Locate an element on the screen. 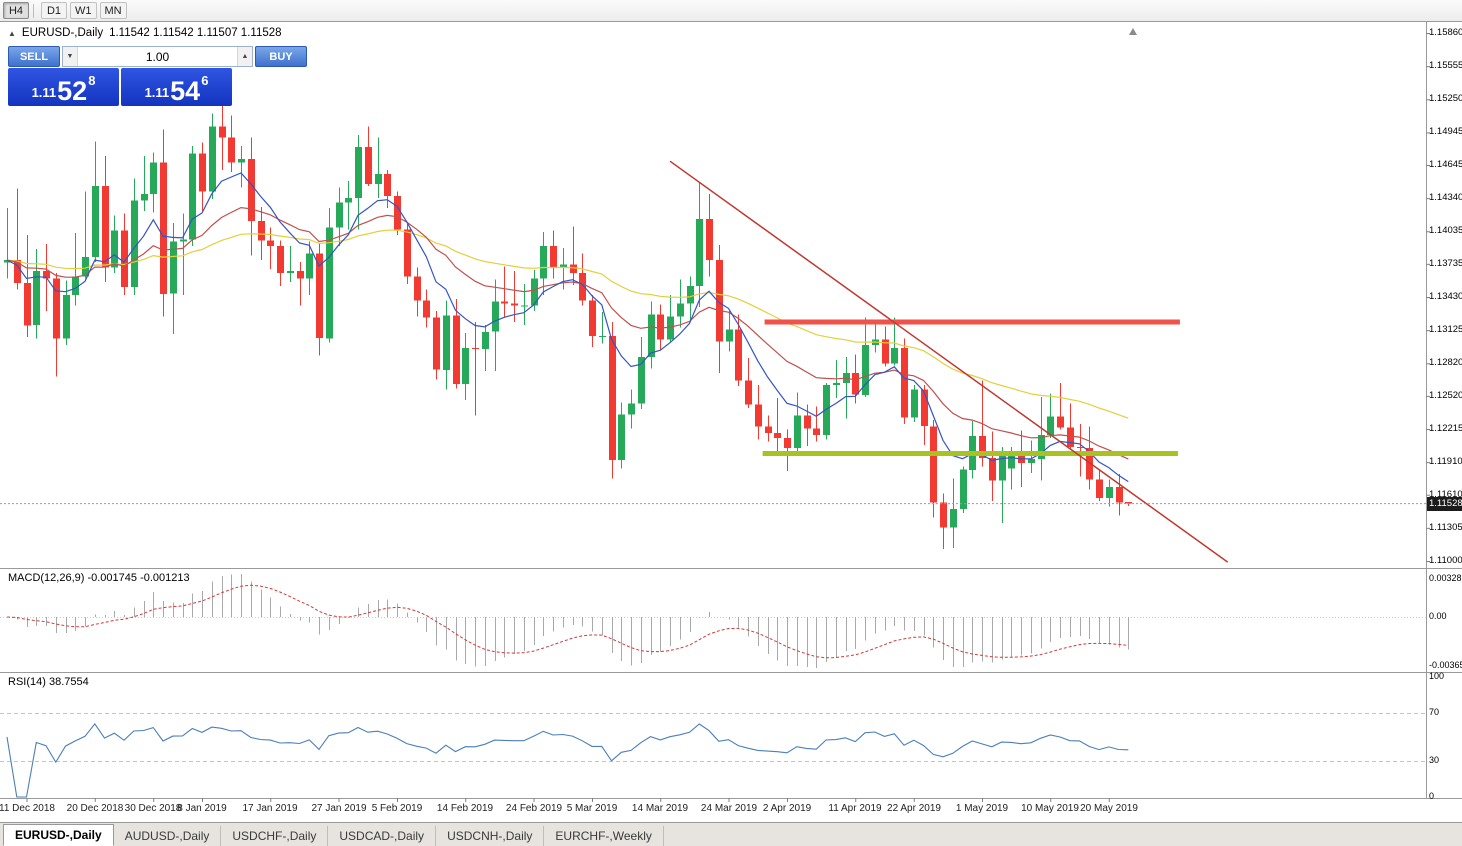 The height and width of the screenshot is (846, 1462). price-axis-label: 1.12215 is located at coordinates (1445, 428).